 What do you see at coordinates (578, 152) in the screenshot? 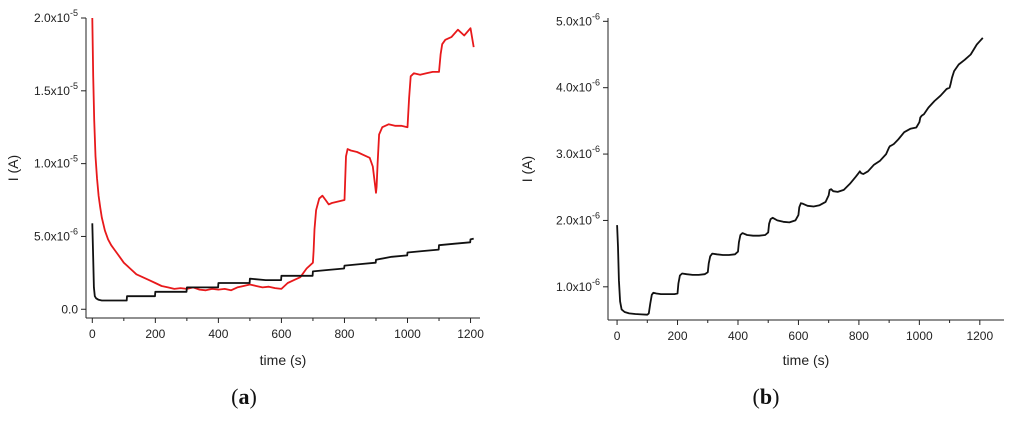
I see `y-tick-label: 3.0x10⁻⁶` at bounding box center [578, 152].